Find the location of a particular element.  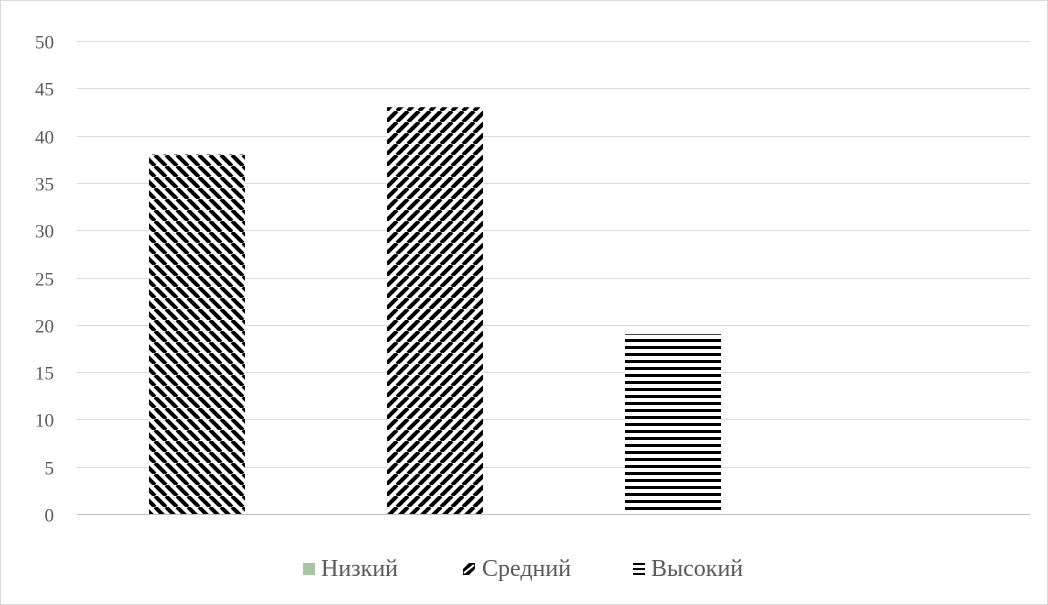

y-tick-label: 0 is located at coordinates (50, 516).